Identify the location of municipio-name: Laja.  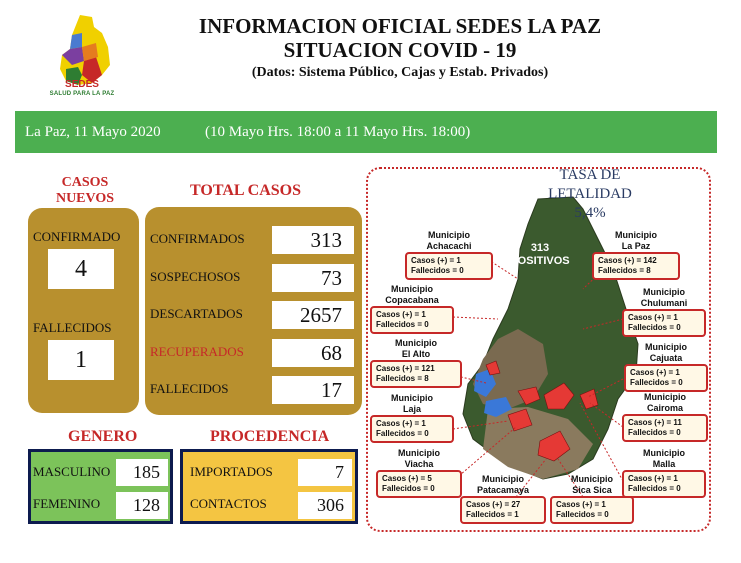
(411, 409).